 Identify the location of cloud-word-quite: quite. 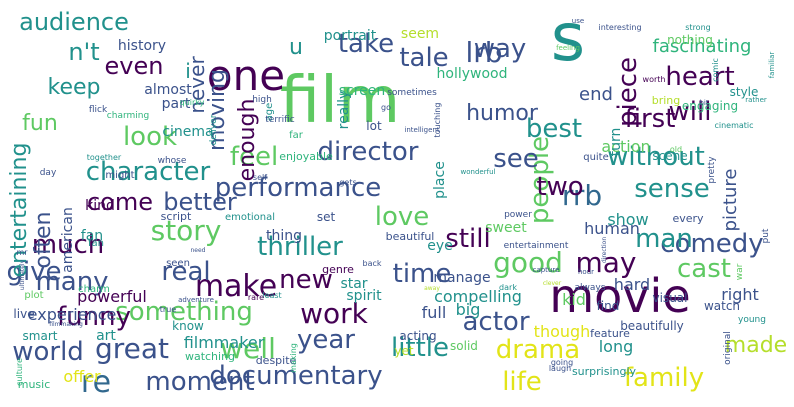
(596, 157).